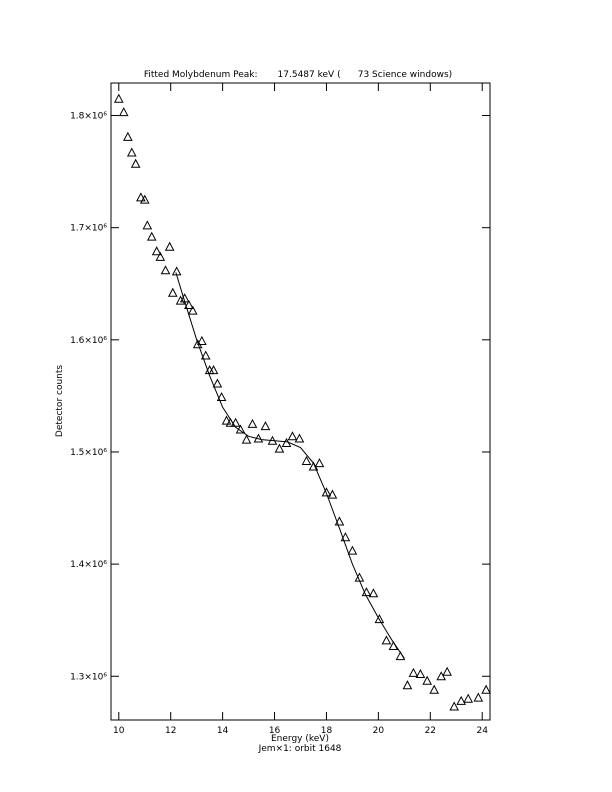 This screenshot has width=612, height=792. What do you see at coordinates (430, 731) in the screenshot?
I see `x-tick-label: 22` at bounding box center [430, 731].